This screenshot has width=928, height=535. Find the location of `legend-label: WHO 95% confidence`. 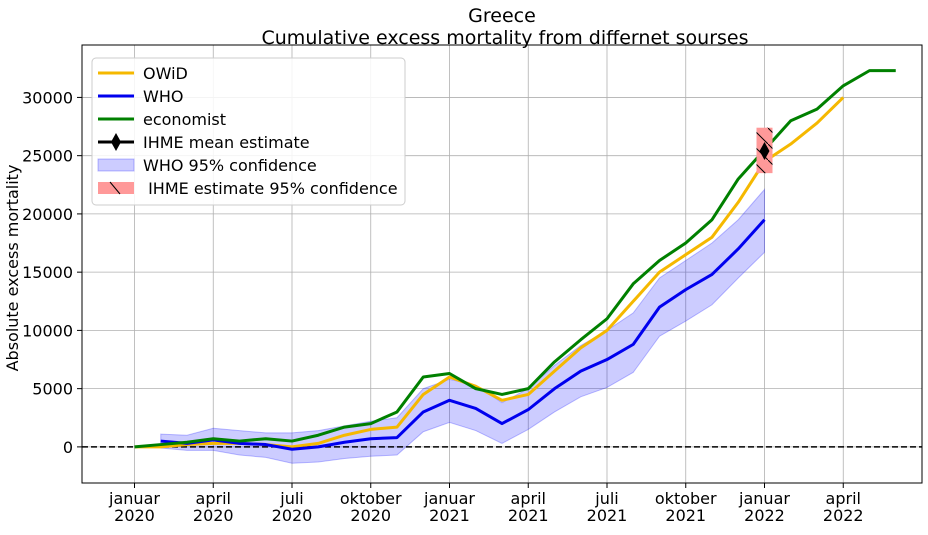

legend-label: WHO 95% confidence is located at coordinates (230, 165).